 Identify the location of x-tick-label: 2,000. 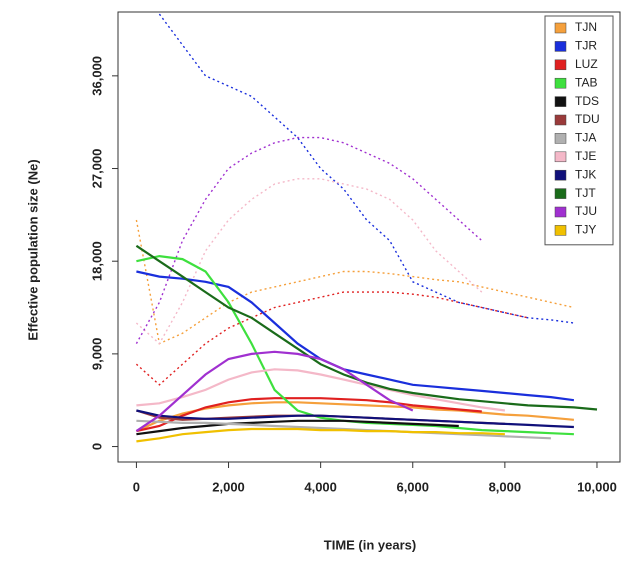
(228, 486).